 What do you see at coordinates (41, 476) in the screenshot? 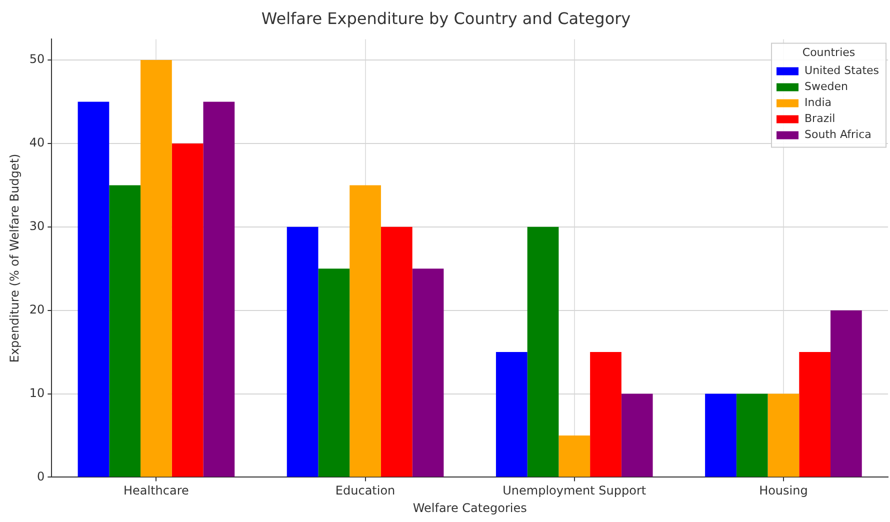
I see `y-tick-label: 0` at bounding box center [41, 476].